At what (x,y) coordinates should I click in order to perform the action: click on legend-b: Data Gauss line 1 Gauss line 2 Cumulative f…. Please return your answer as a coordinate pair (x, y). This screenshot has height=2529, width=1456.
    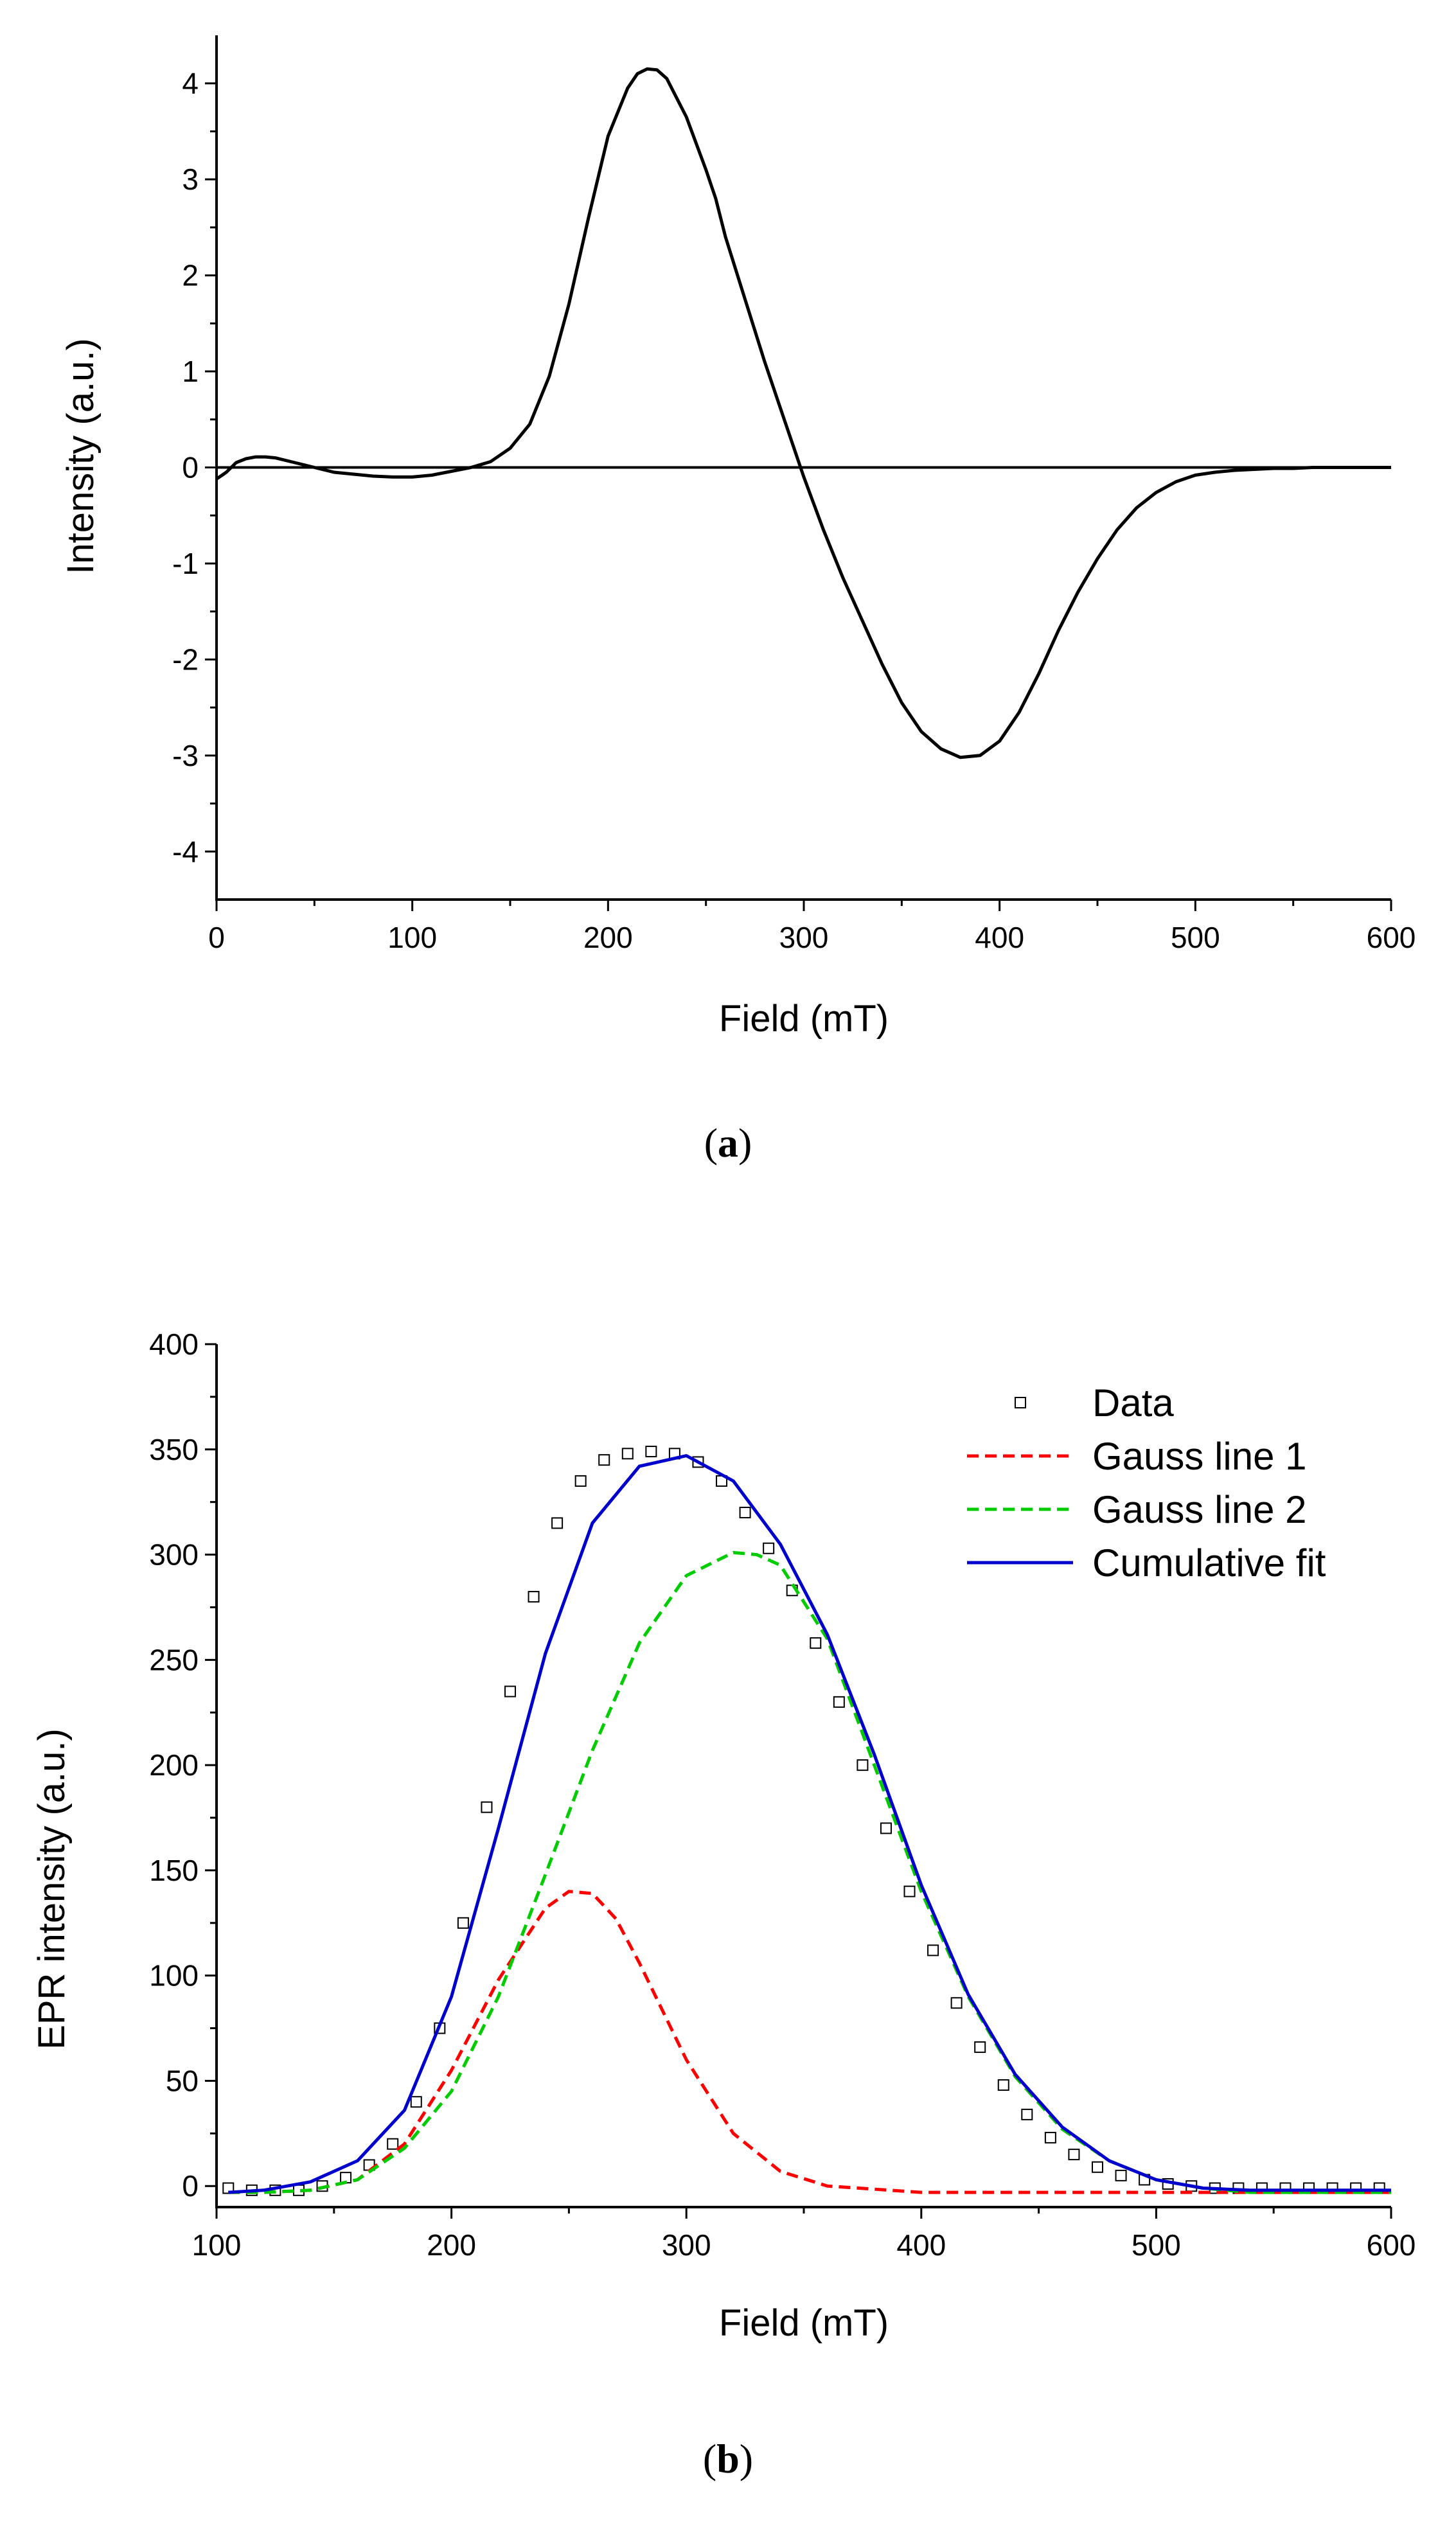
    Looking at the image, I should click on (1147, 1483).